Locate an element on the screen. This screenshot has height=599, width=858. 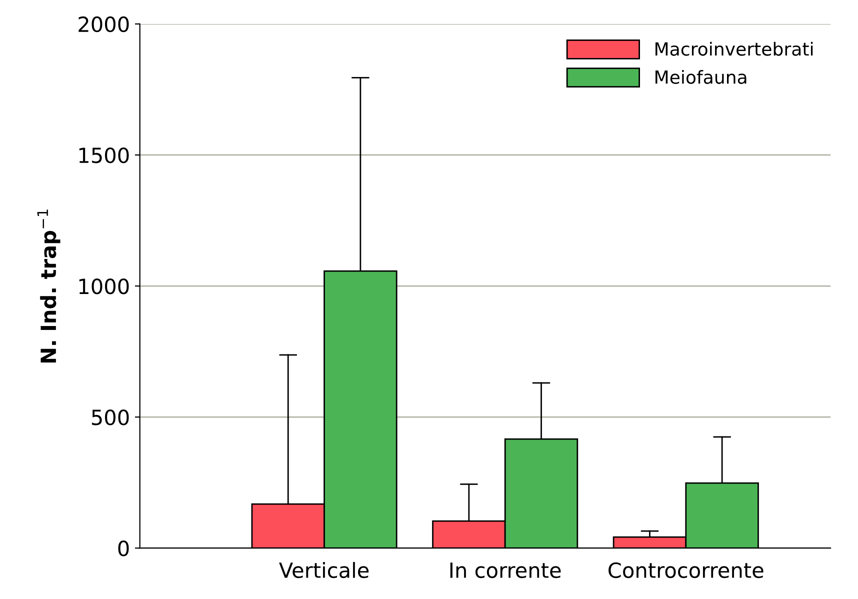
y-axis-title: N. Ind. trap$^{−1}$ is located at coordinates (48, 286).